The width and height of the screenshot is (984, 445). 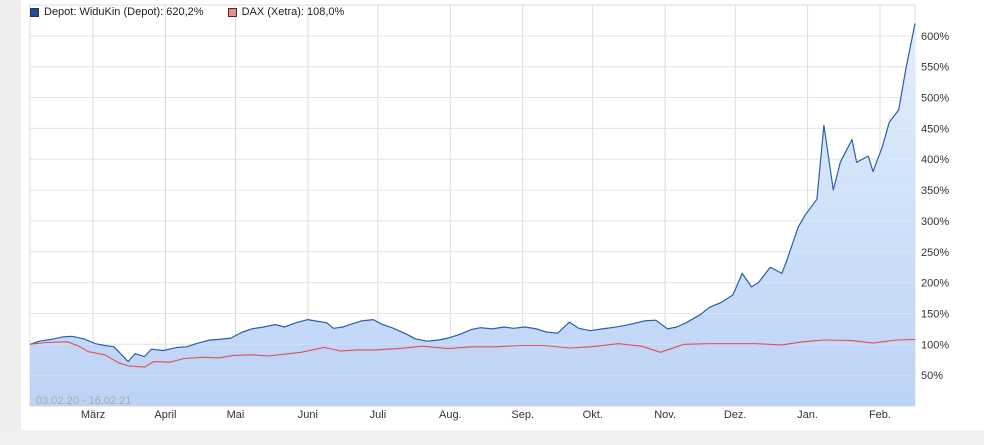 What do you see at coordinates (880, 415) in the screenshot?
I see `x-tick-label: Feb.` at bounding box center [880, 415].